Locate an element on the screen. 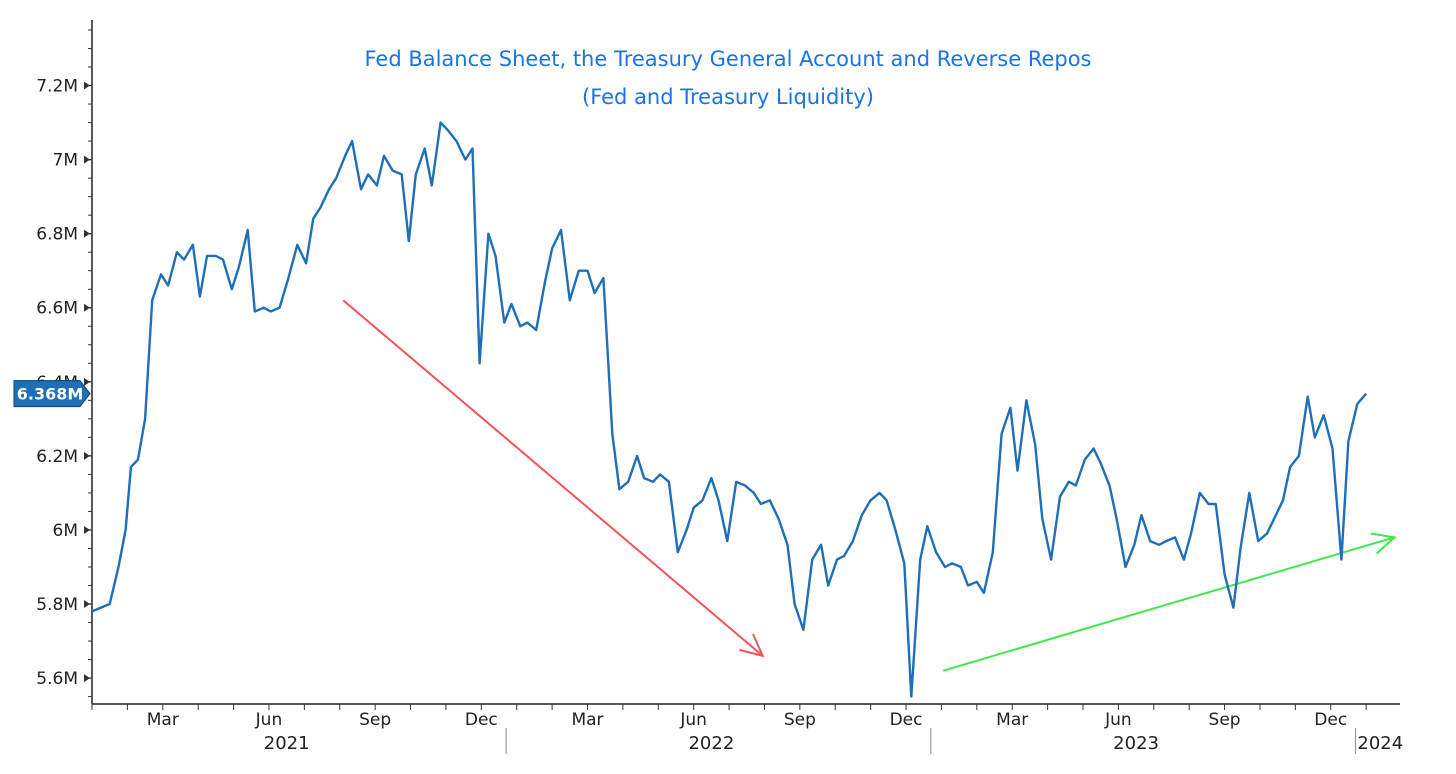  x-year-label: 2022 is located at coordinates (711, 743).